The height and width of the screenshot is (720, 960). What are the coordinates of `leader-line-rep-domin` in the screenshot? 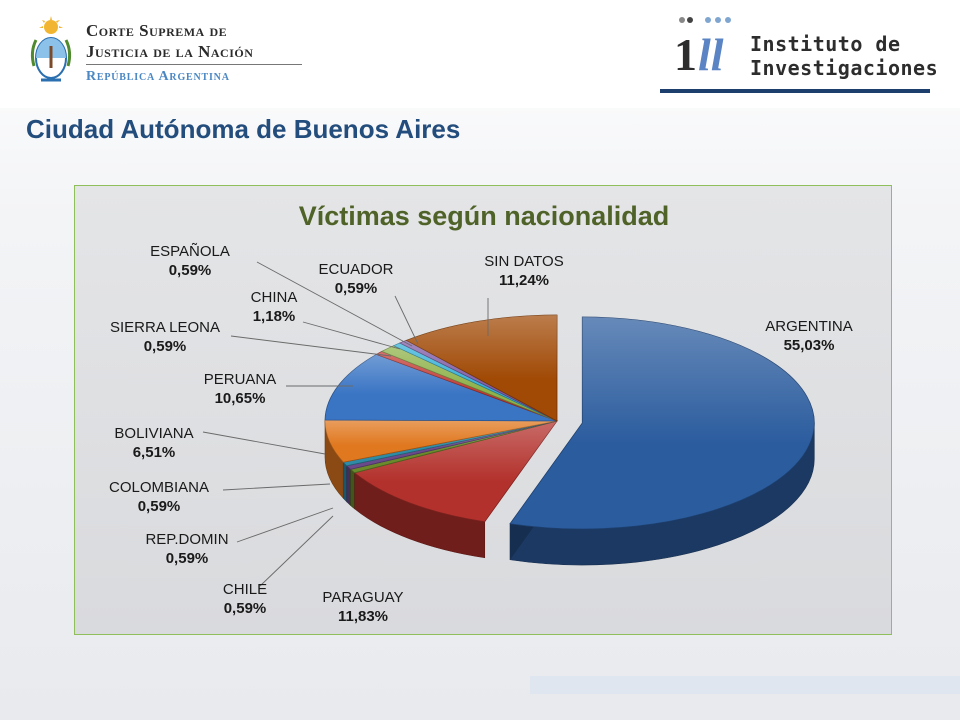 It's located at (285, 525).